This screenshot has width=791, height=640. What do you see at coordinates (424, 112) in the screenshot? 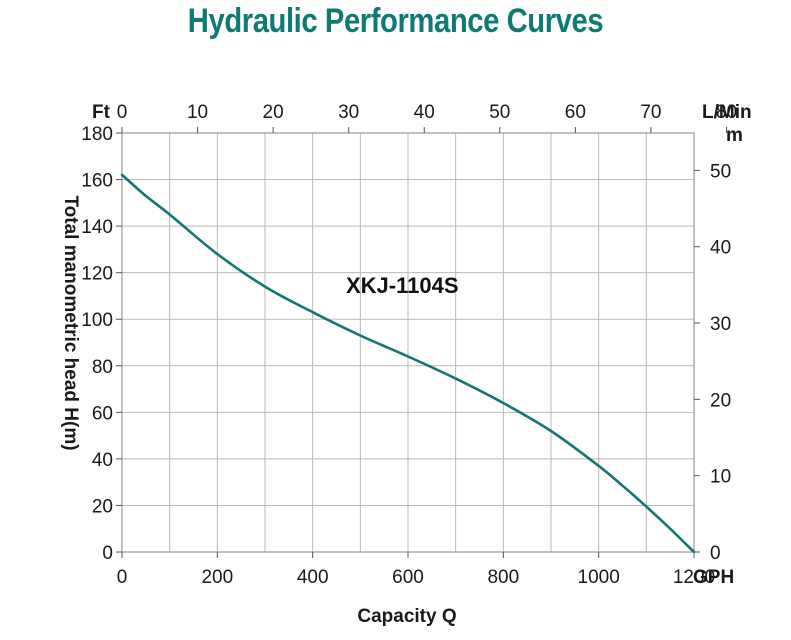
I see `x-top-tick-label: 40` at bounding box center [424, 112].